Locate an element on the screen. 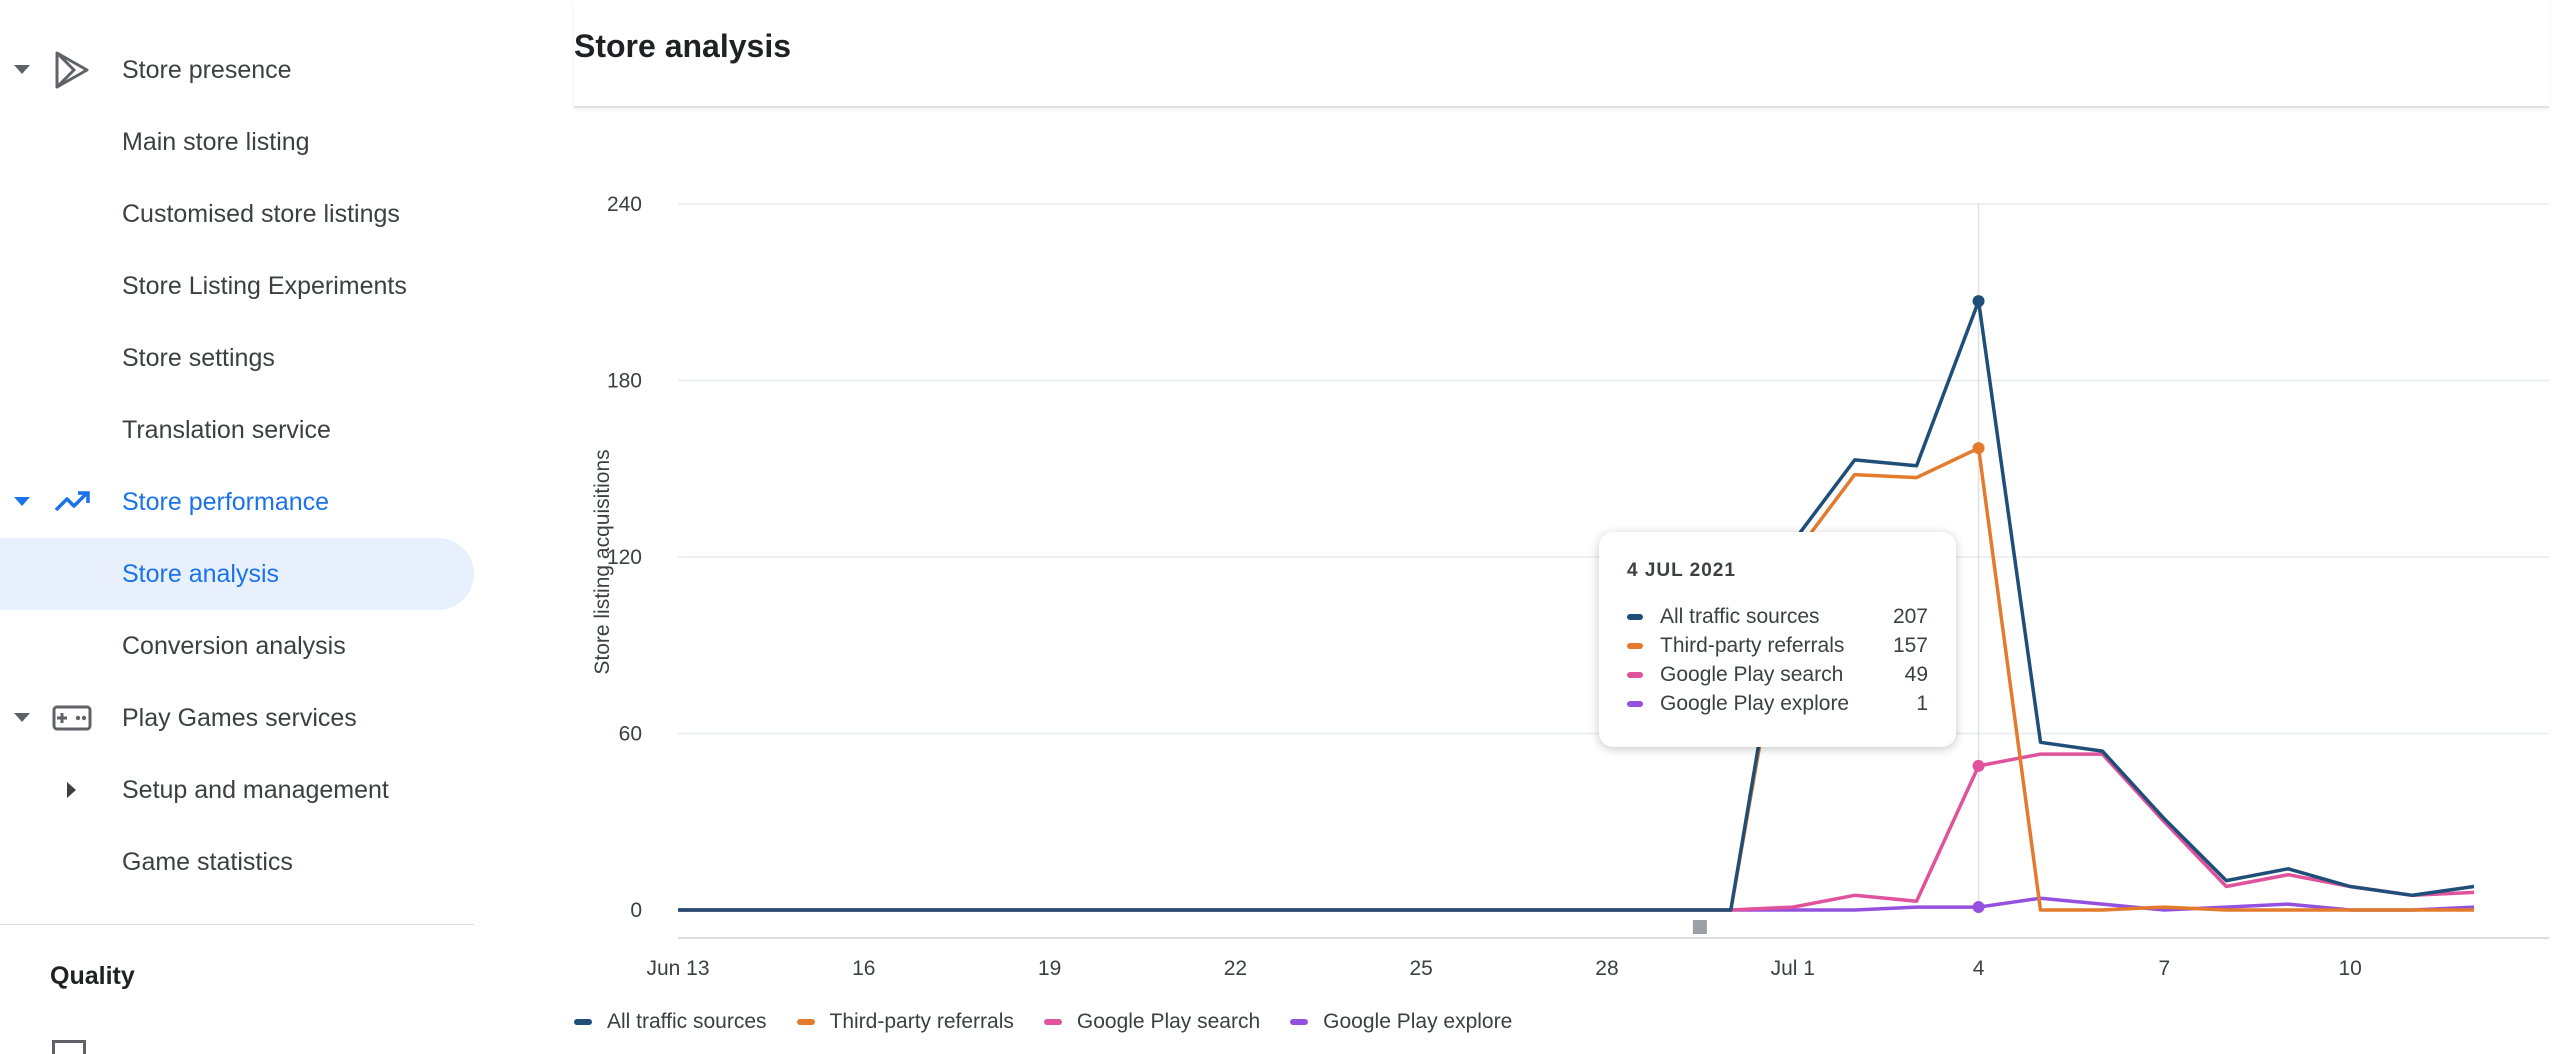  legend-item-all-traffic-sources: All traffic sources is located at coordinates (670, 1022).